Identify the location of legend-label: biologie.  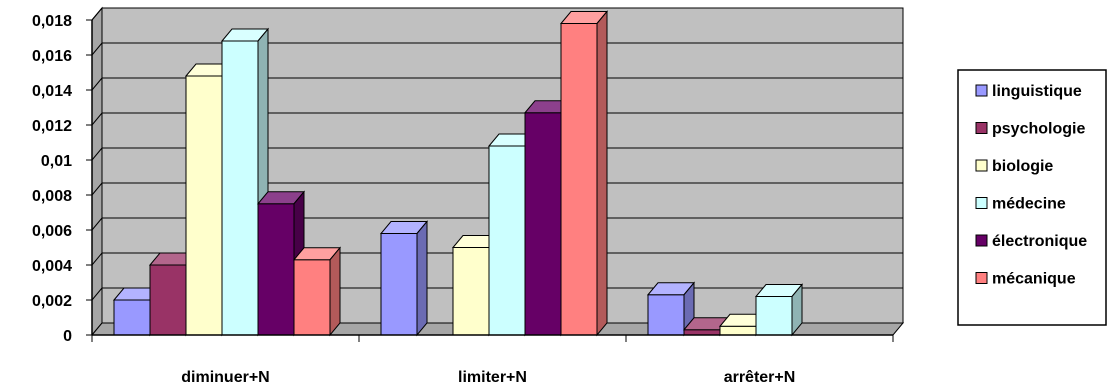
(1022, 166).